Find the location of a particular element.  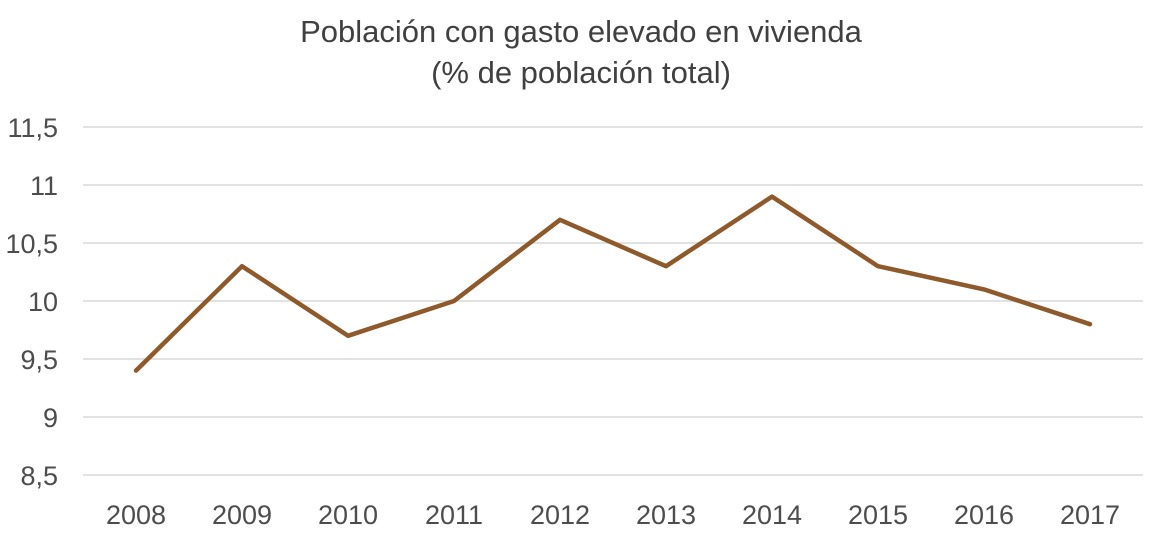

y-tick-label: 11,5 is located at coordinates (32, 128).